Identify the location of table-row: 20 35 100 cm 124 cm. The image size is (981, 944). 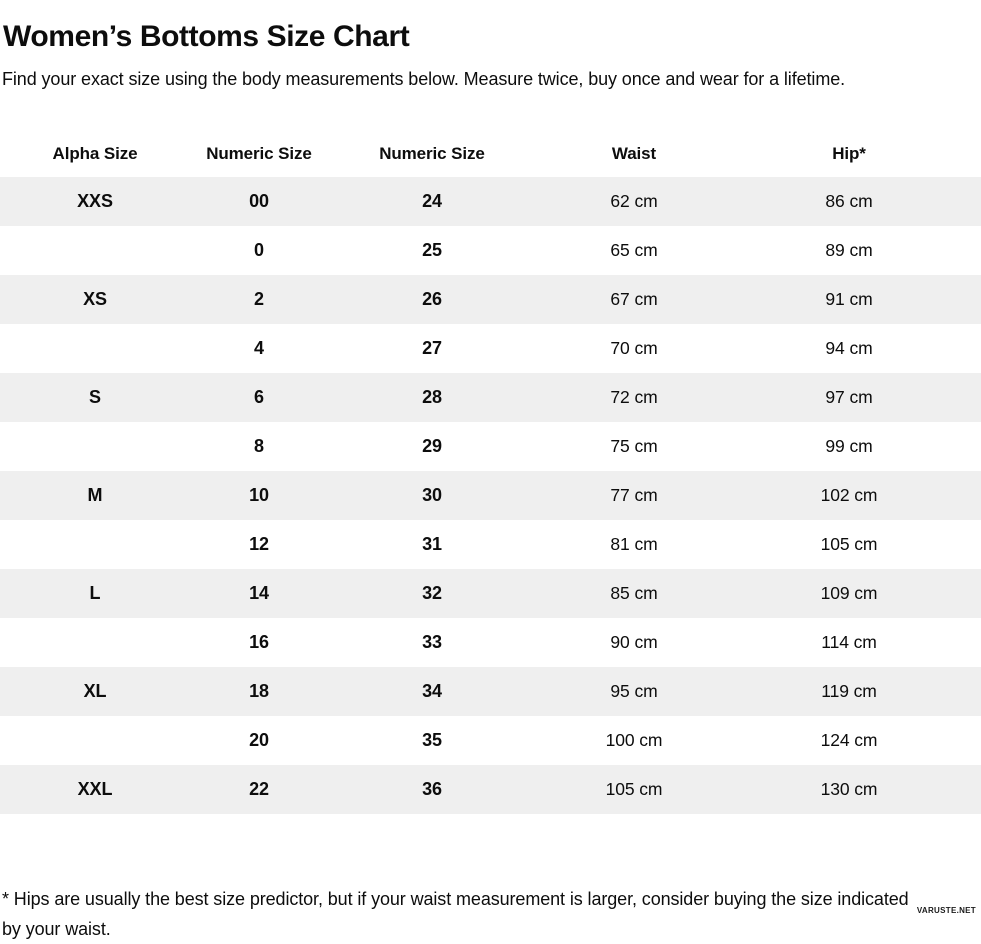
(490, 740).